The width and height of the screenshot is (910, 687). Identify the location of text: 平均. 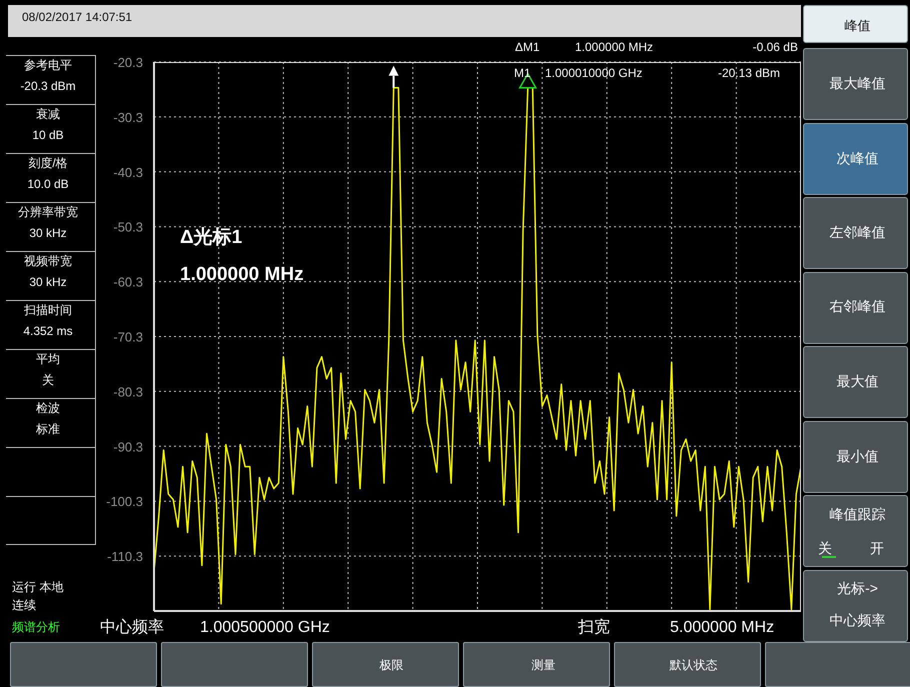
(48, 359).